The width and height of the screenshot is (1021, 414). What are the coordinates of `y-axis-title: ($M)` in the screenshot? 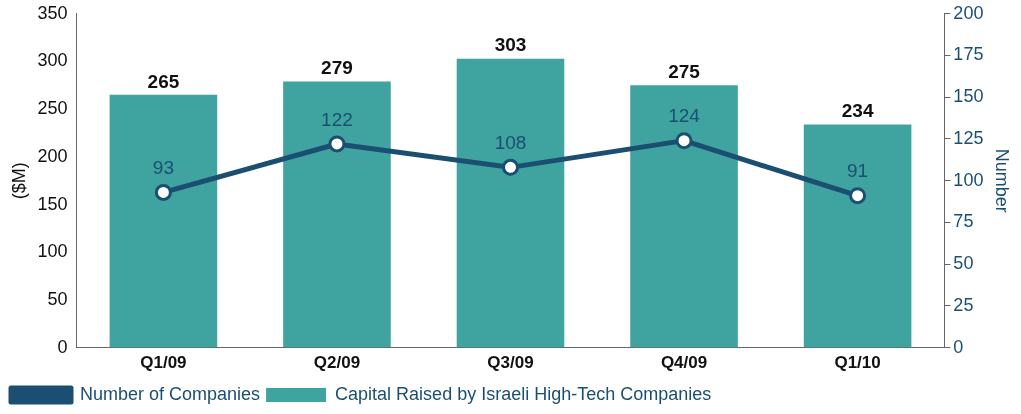 It's located at (18, 181).